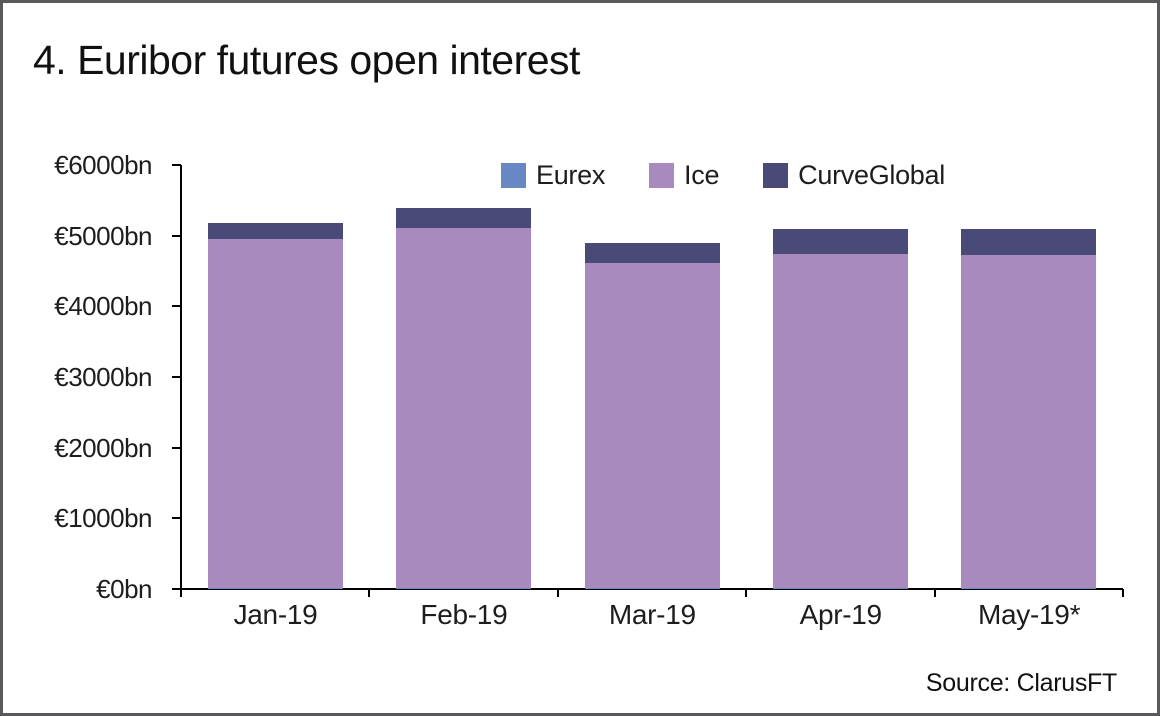 The image size is (1160, 716). Describe the element at coordinates (1029, 614) in the screenshot. I see `x-axis-label: May-19*` at that location.